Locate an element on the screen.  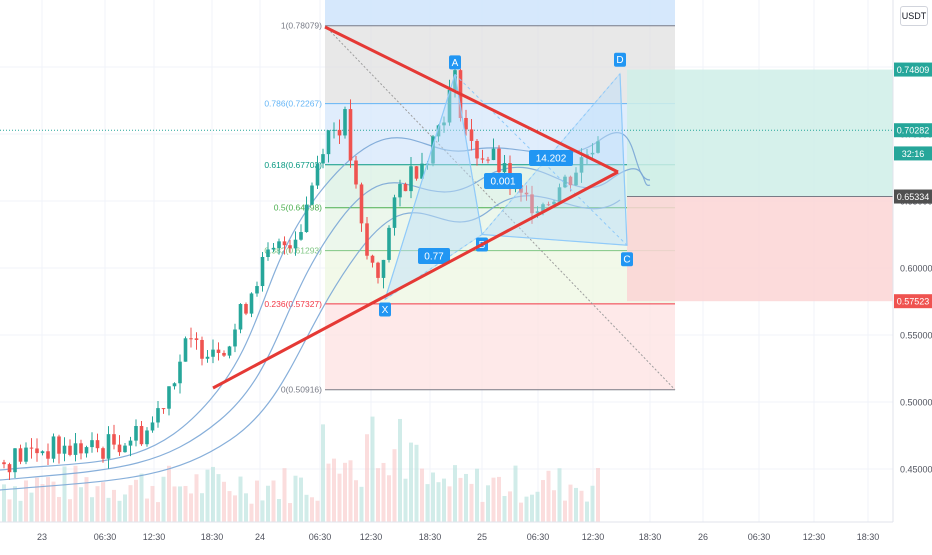
y-tick-label: 0.45000 is located at coordinates (916, 470).